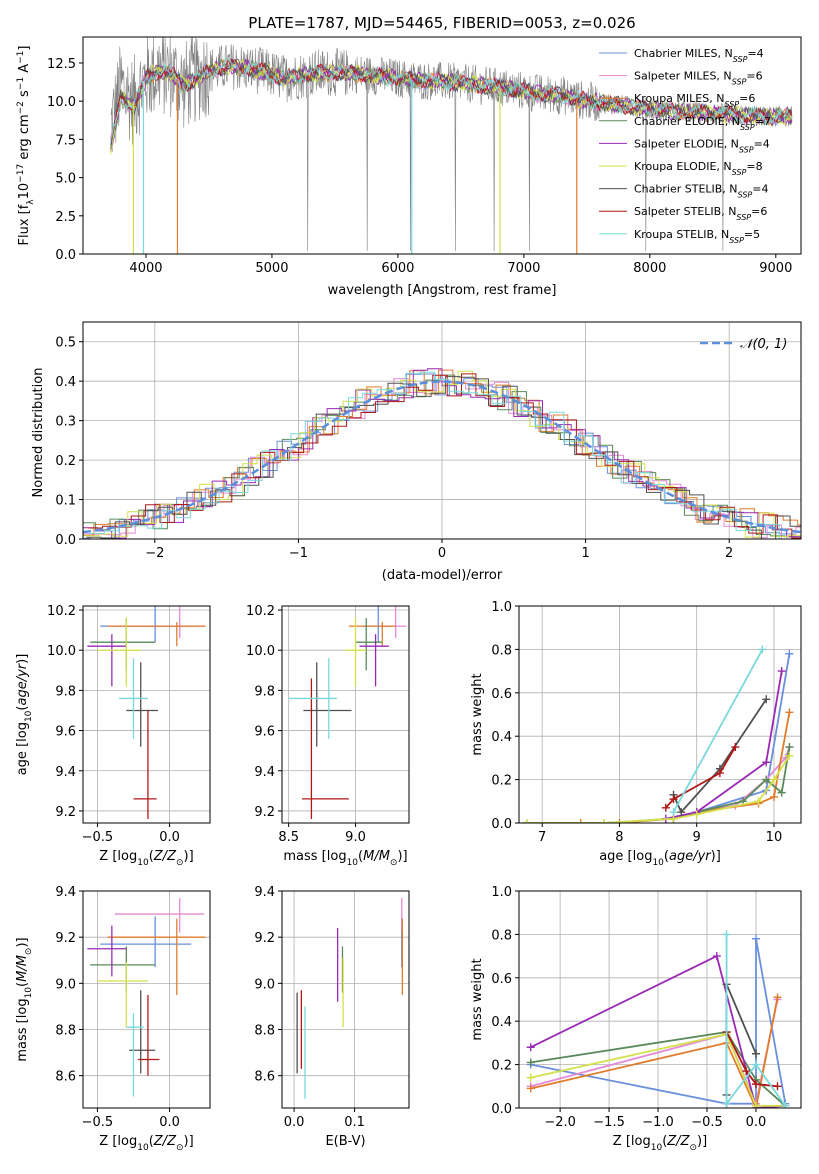 Image resolution: width=819 pixels, height=1174 pixels. Describe the element at coordinates (65, 892) in the screenshot. I see `z-mass-ytick-label: 9.4` at that location.